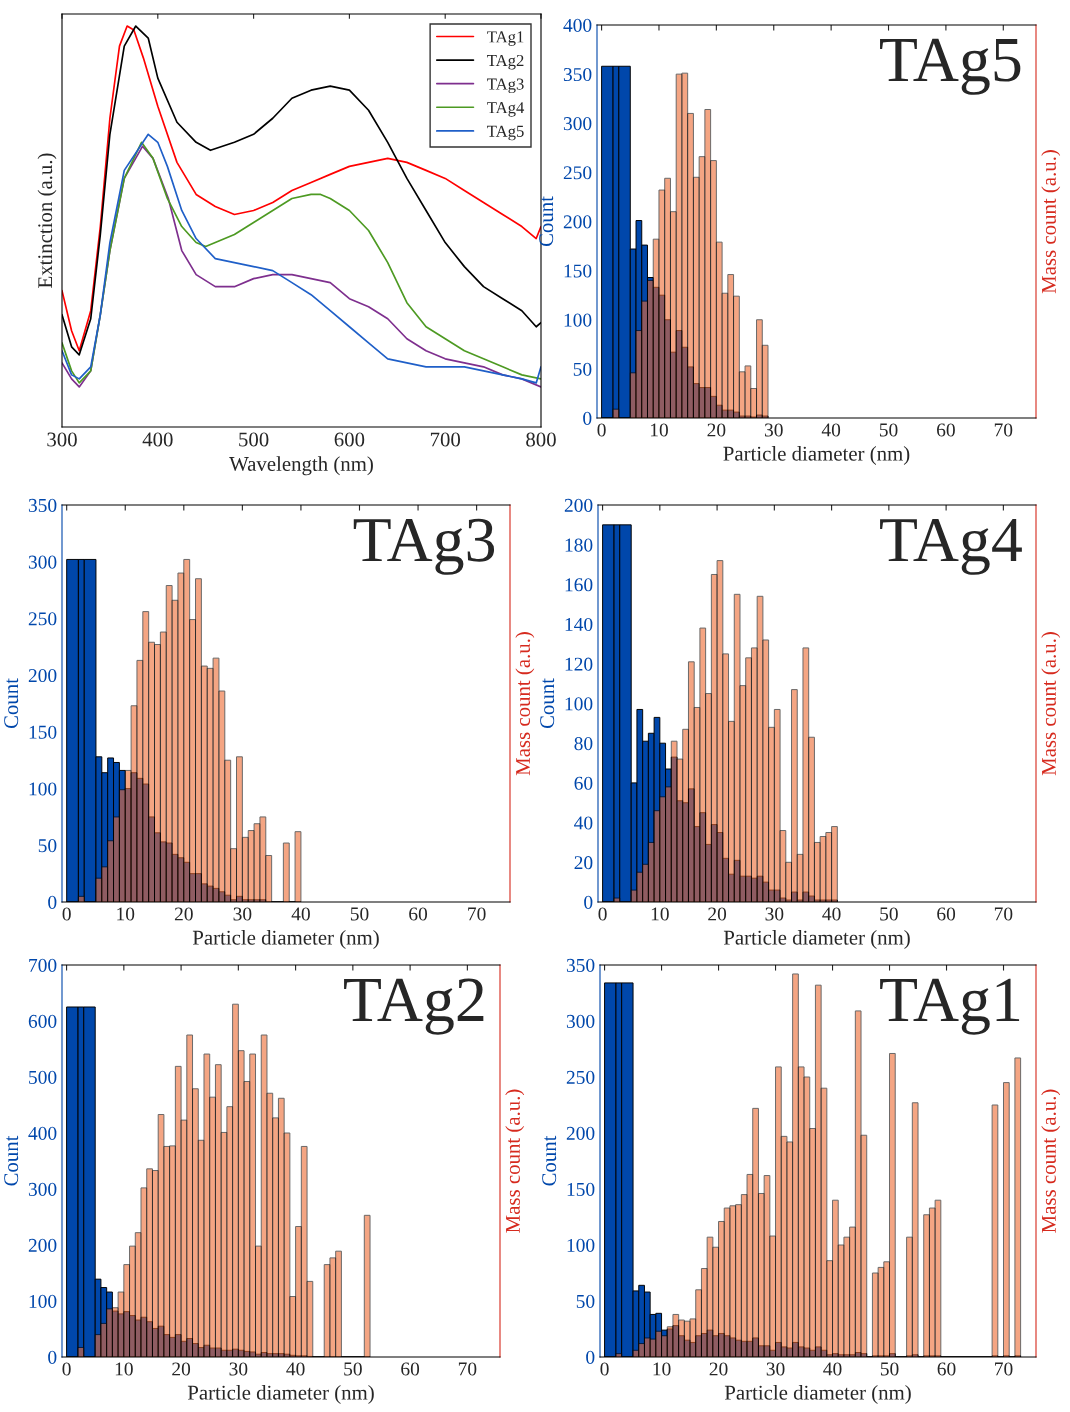  What do you see at coordinates (505, 62) in the screenshot?
I see `legend-label: TAg2` at bounding box center [505, 62].